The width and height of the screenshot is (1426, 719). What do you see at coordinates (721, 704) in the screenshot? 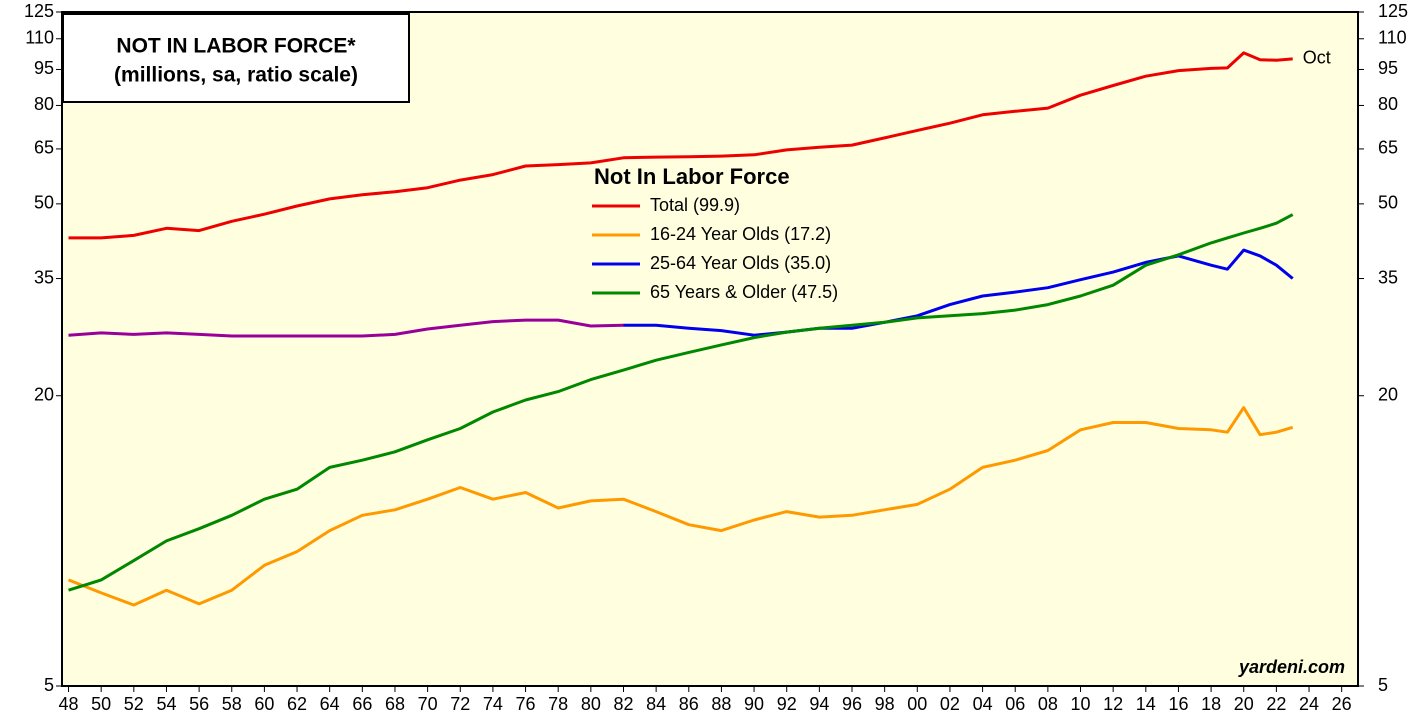
I see `x-tick-label: 88` at bounding box center [721, 704].